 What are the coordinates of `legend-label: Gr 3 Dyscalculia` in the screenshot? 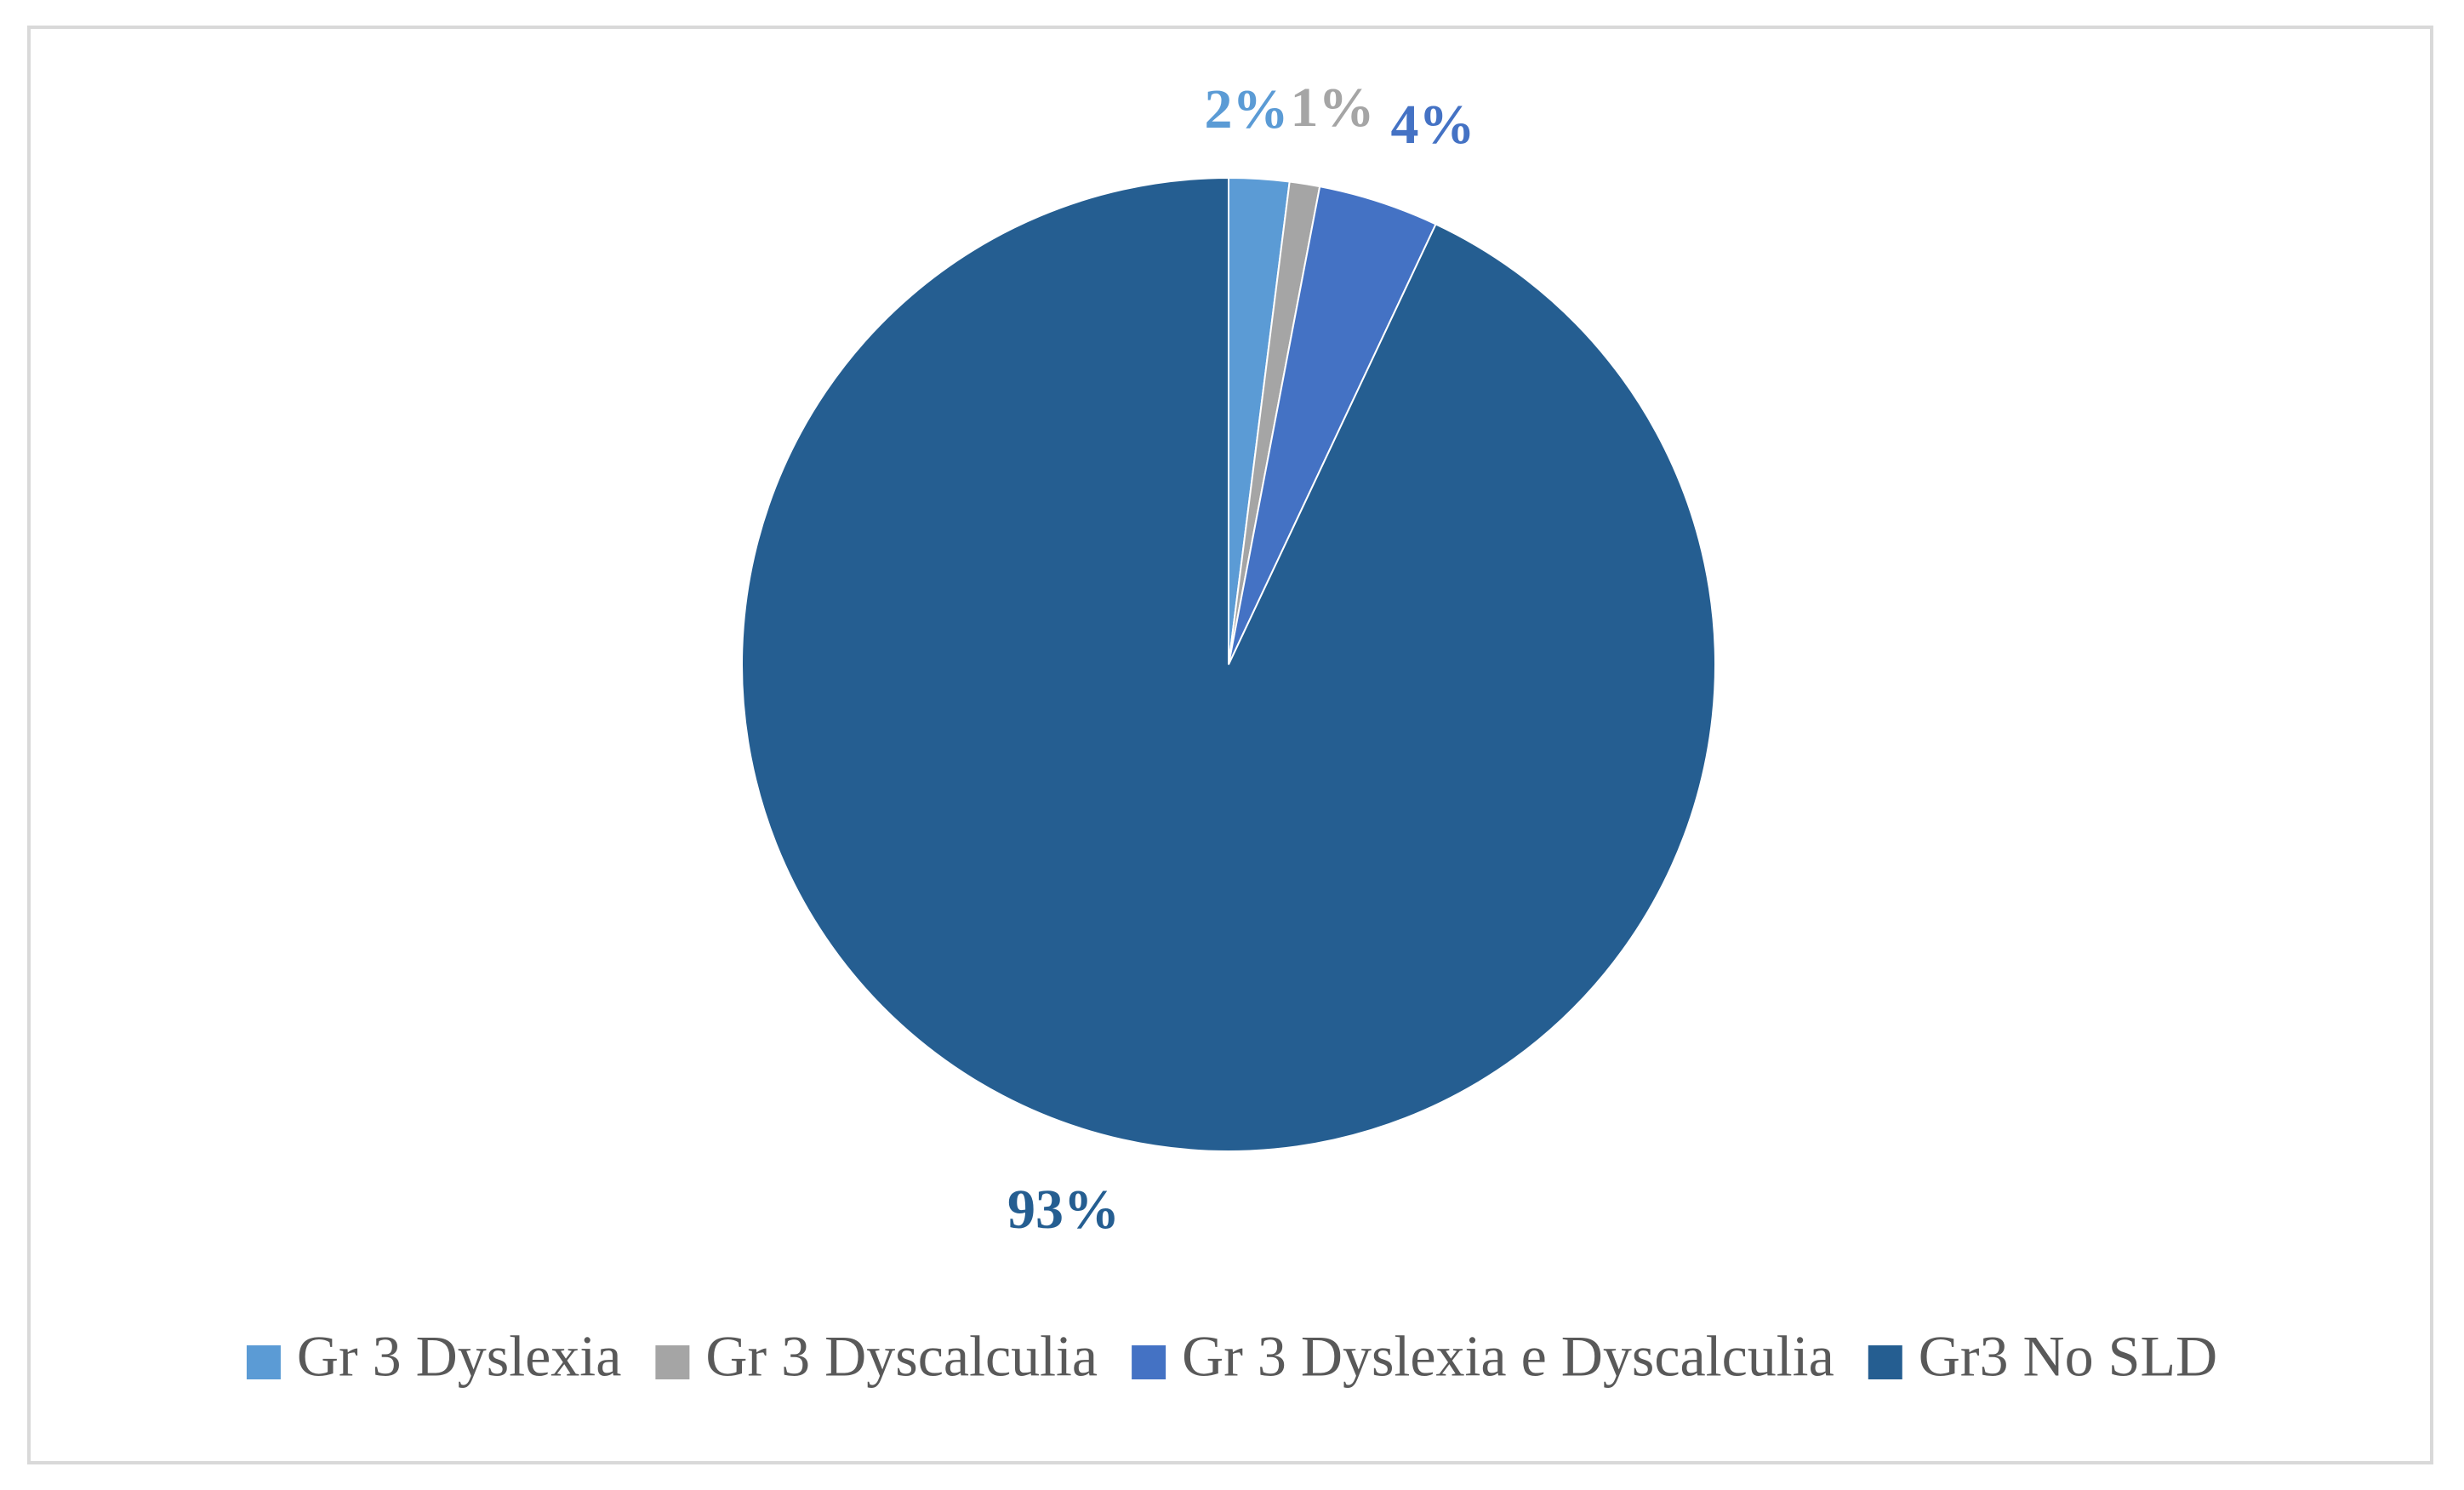 It's located at (901, 1357).